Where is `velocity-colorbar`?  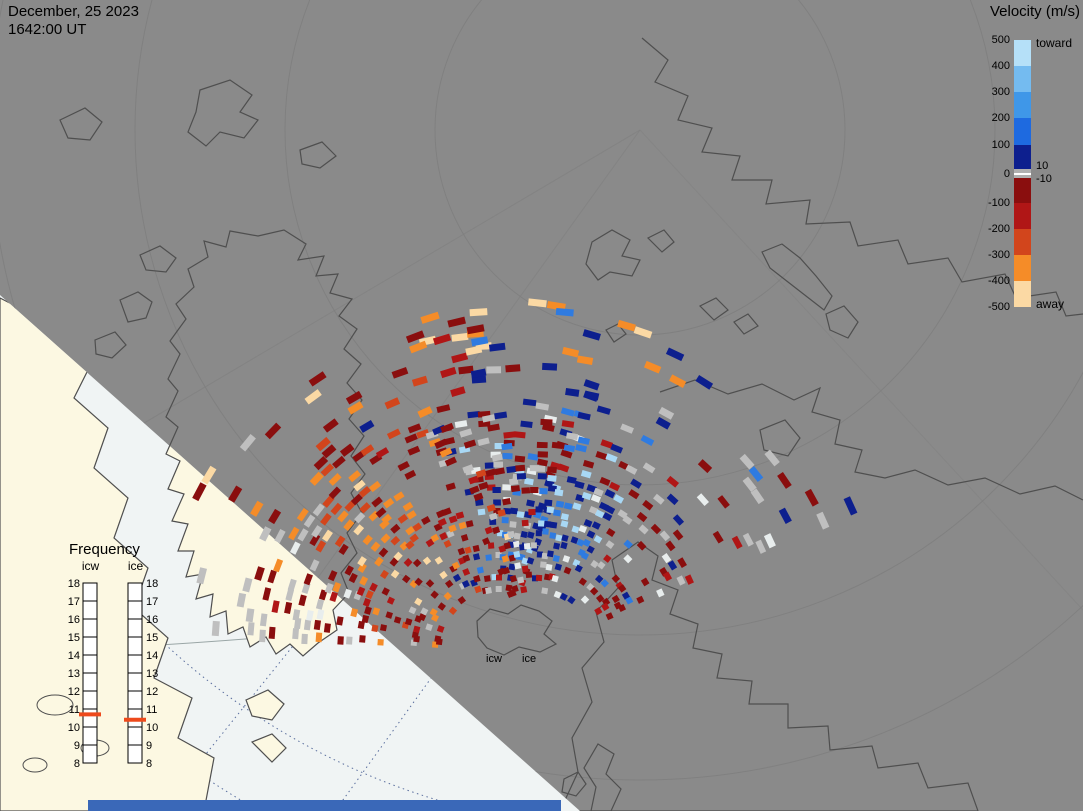 velocity-colorbar is located at coordinates (1022, 173).